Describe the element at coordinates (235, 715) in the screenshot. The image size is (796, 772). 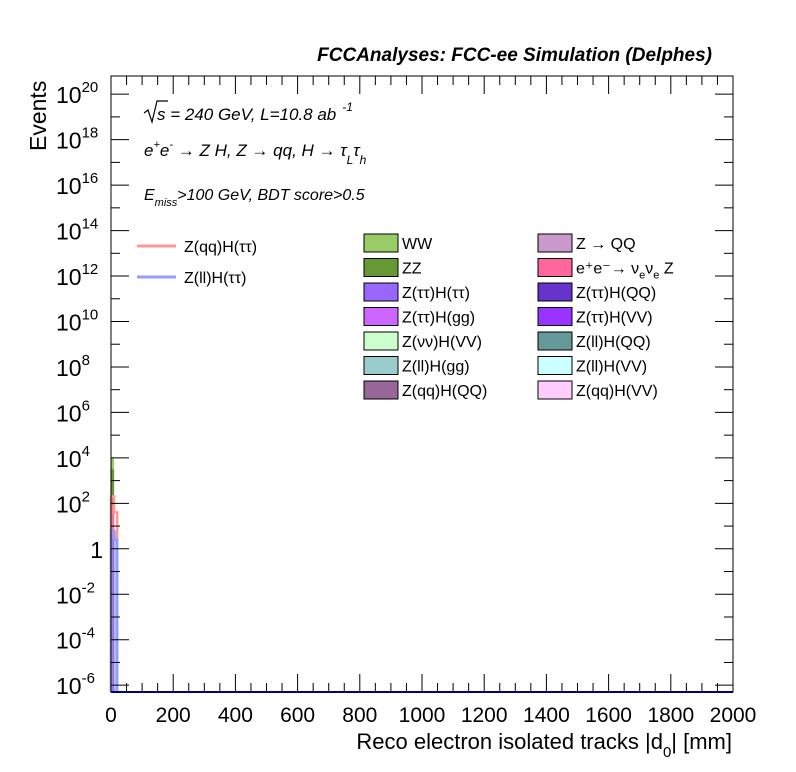
I see `x-tick-label: 400` at that location.